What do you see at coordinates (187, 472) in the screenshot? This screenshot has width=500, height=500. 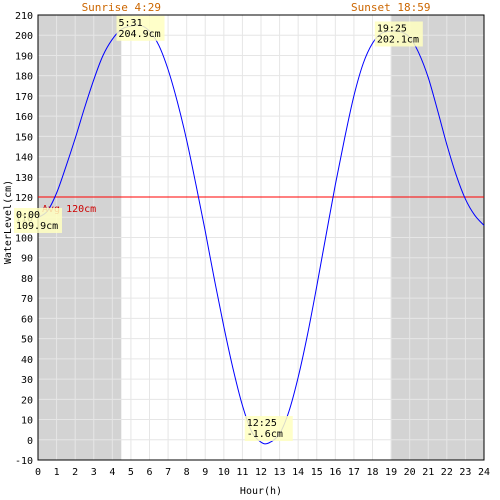 I see `x-tick-label: 8` at bounding box center [187, 472].